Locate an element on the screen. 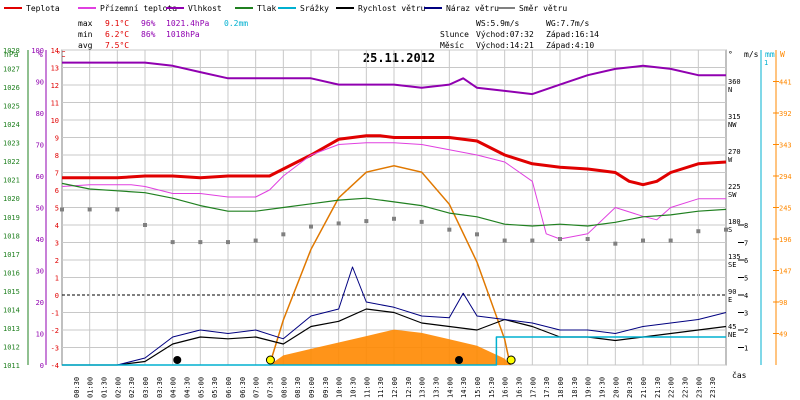 This screenshot has width=800, height=400. degc-tick-label: 6 is located at coordinates (57, 191).